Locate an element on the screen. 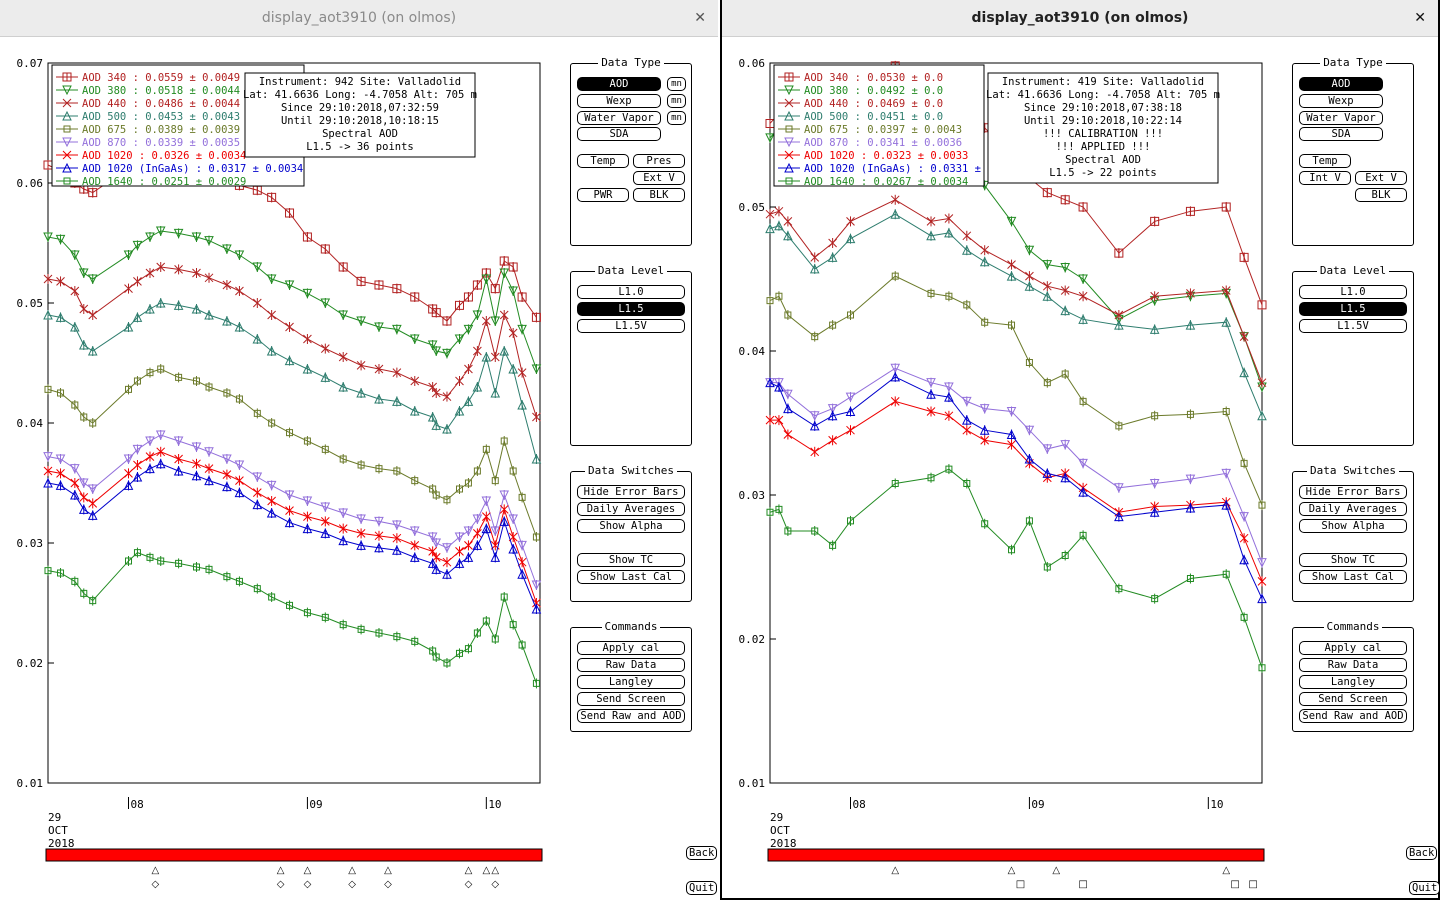  y-tick-label: 0.03 is located at coordinates (752, 495).